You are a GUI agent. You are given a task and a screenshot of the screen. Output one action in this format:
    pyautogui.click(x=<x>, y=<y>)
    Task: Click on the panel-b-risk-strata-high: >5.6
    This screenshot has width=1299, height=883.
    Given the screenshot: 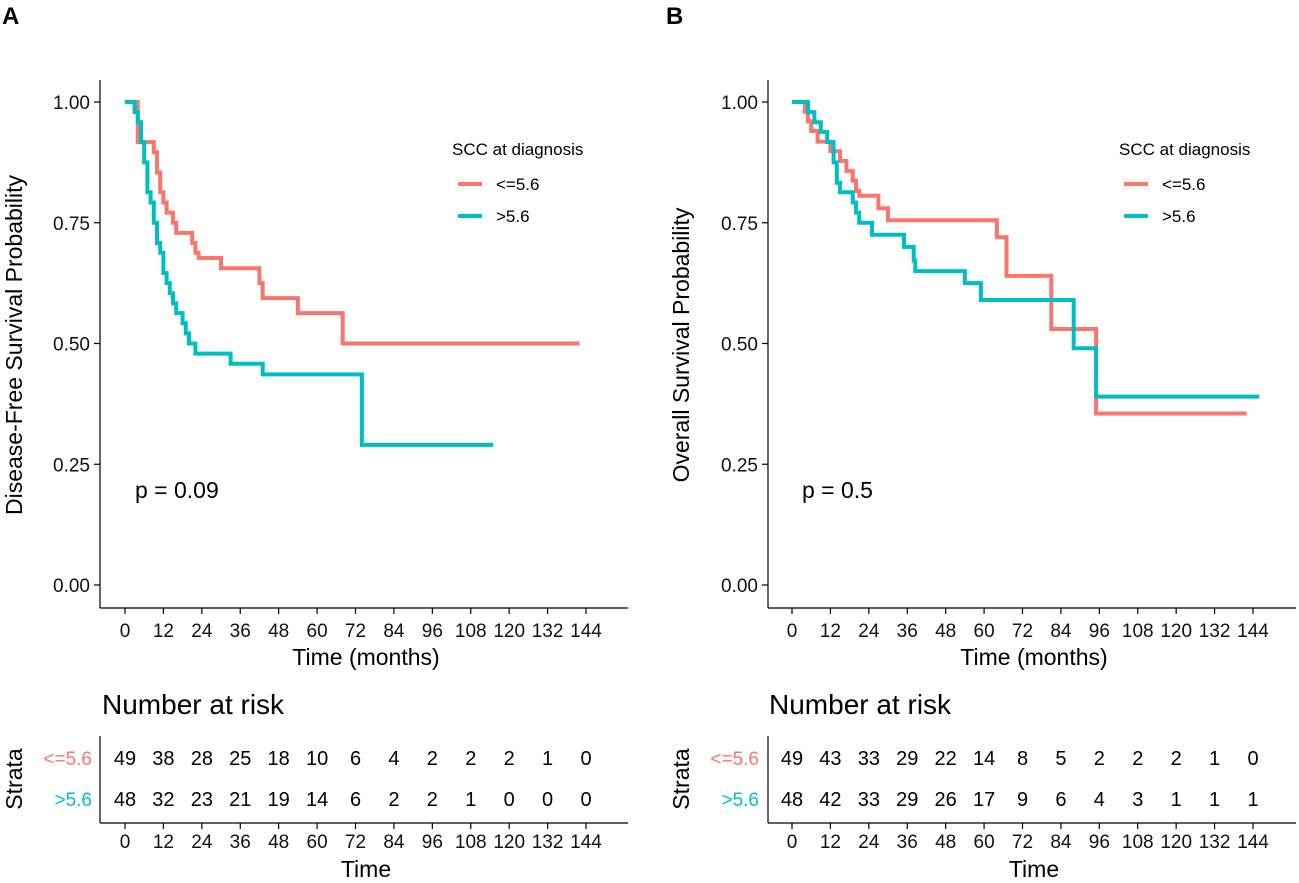 What is the action you would take?
    pyautogui.click(x=740, y=800)
    